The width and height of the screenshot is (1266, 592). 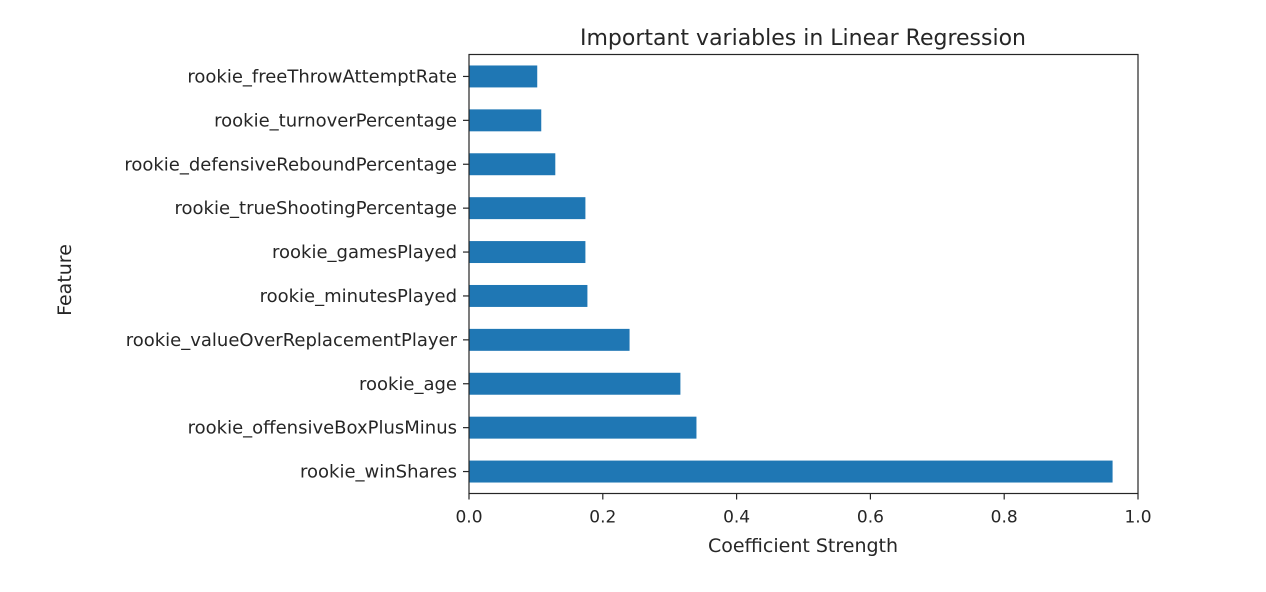 What do you see at coordinates (364, 252) in the screenshot?
I see `y-tick-label: rookie_gamesPlayed` at bounding box center [364, 252].